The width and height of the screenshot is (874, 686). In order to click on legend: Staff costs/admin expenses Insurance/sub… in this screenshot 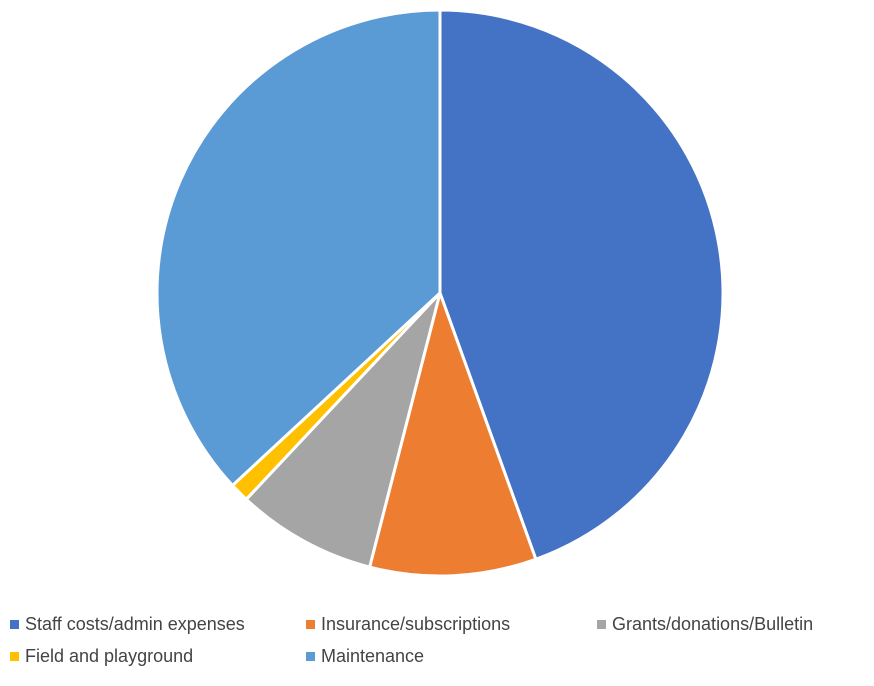, I will do `click(440, 646)`.